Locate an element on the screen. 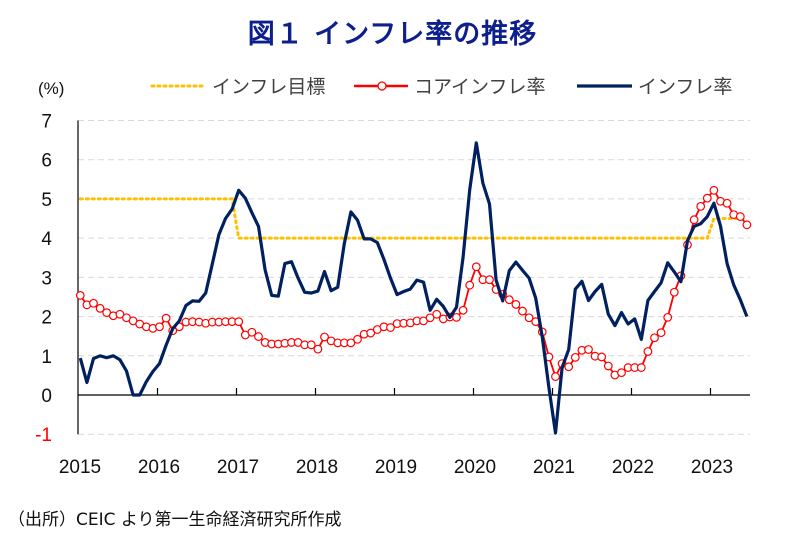  legend: インフレ目標 コアインフレ率 インフレ率 is located at coordinates (441, 87).